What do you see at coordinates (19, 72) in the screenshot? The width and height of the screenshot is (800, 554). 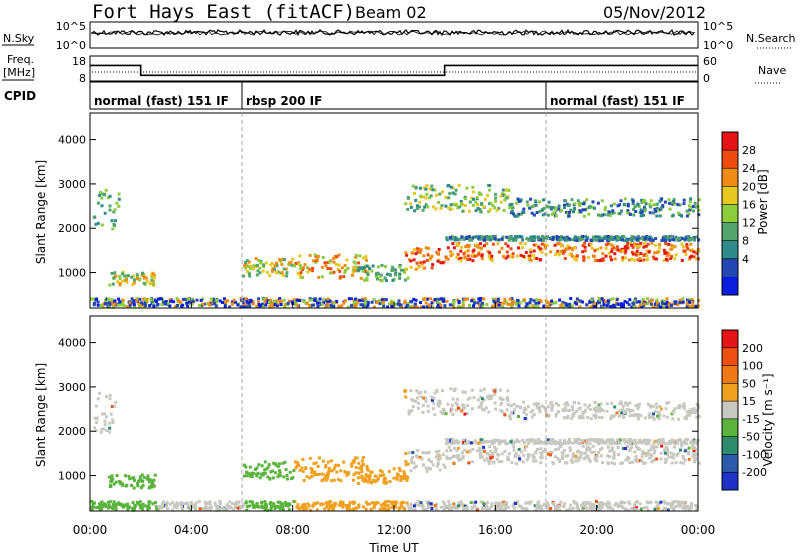 I see `freq-unit-label: [MHz]` at bounding box center [19, 72].